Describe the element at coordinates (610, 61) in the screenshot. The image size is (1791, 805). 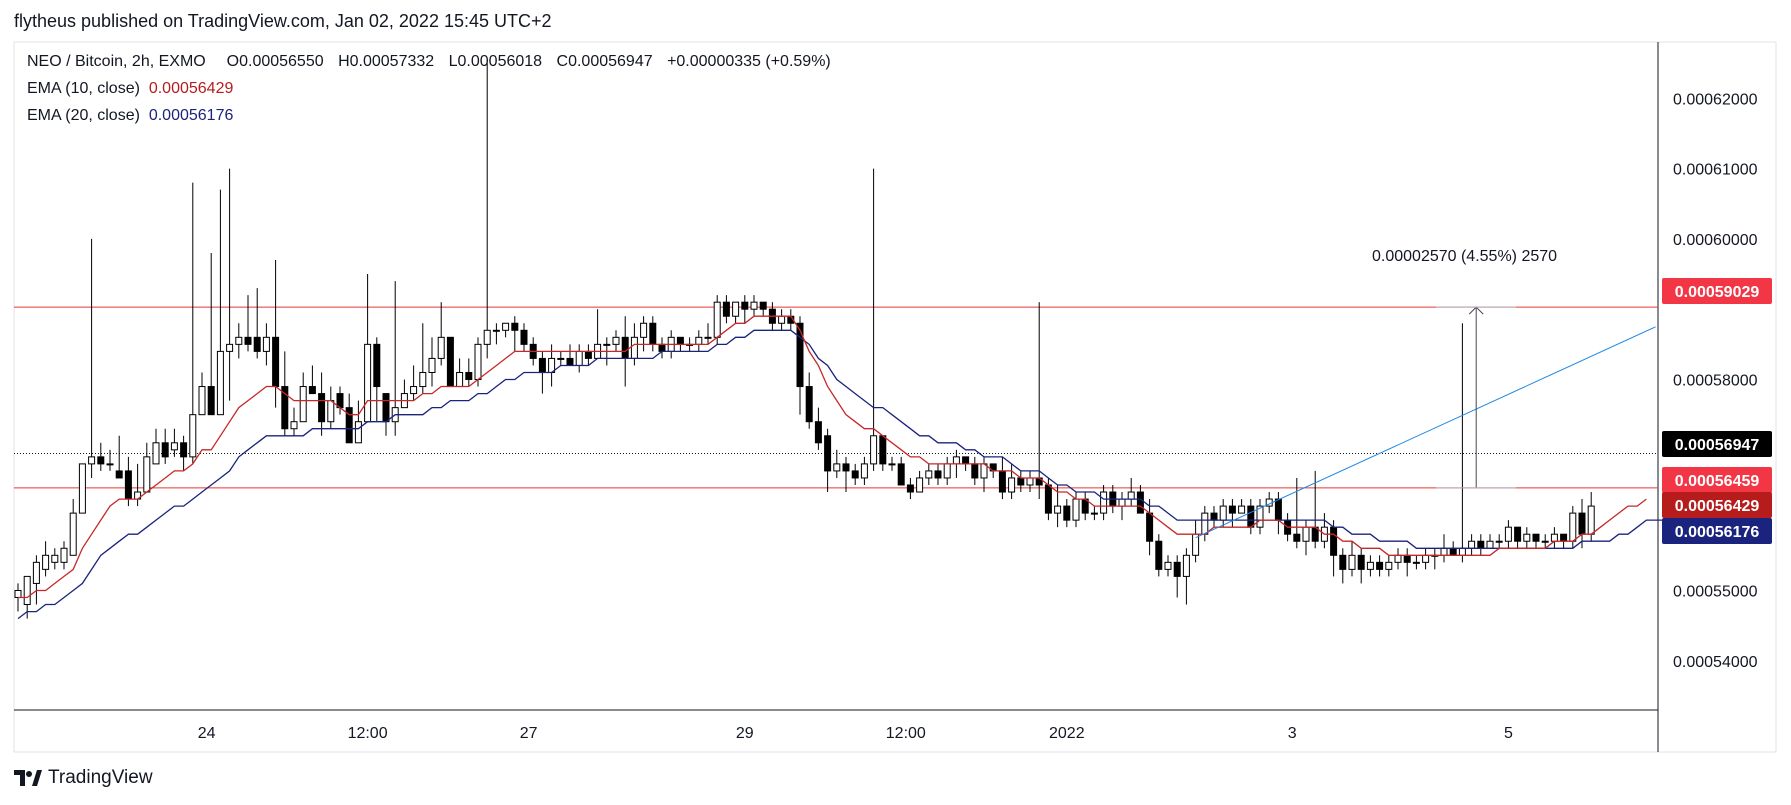
I see `legend-close-value: 0.00056947` at that location.